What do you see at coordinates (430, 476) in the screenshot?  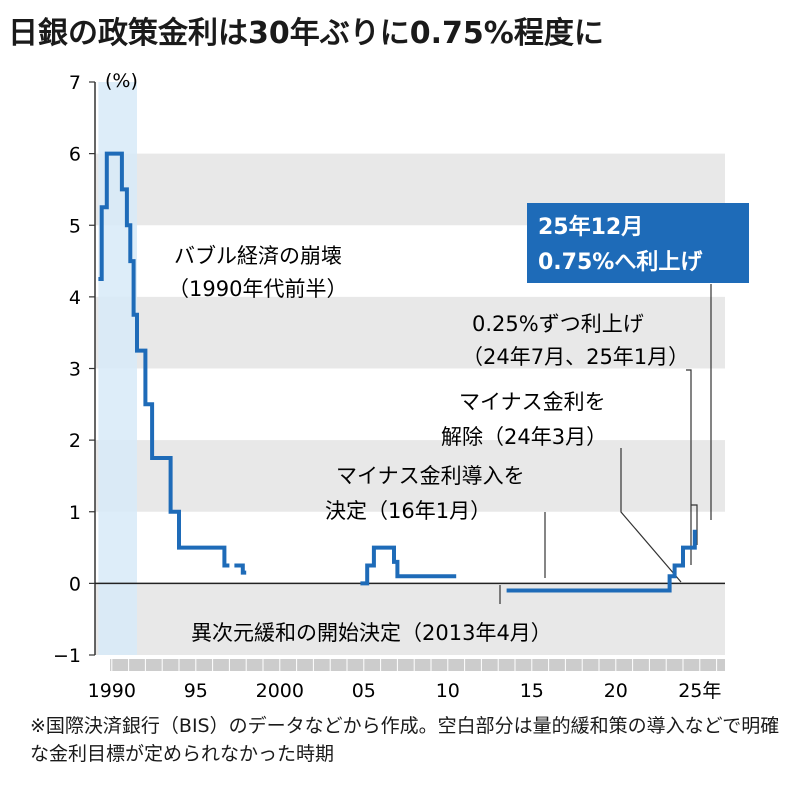 I see `annotation-text: マイナス金利導入を` at bounding box center [430, 476].